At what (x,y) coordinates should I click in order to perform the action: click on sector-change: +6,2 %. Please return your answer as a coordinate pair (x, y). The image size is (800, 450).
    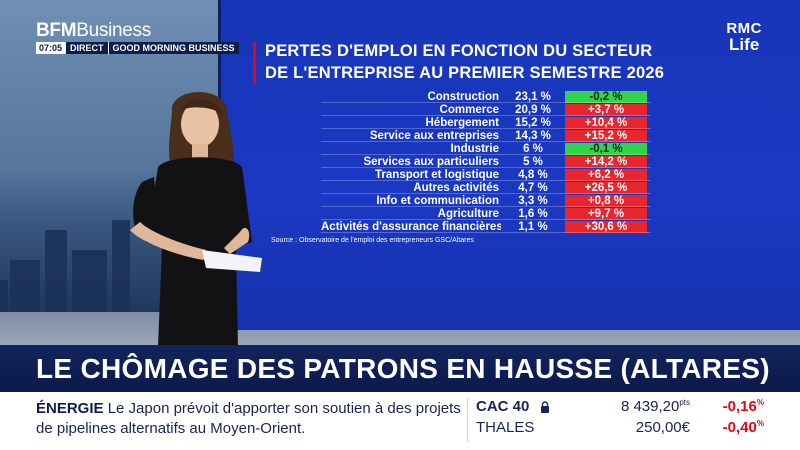
    Looking at the image, I should click on (606, 174).